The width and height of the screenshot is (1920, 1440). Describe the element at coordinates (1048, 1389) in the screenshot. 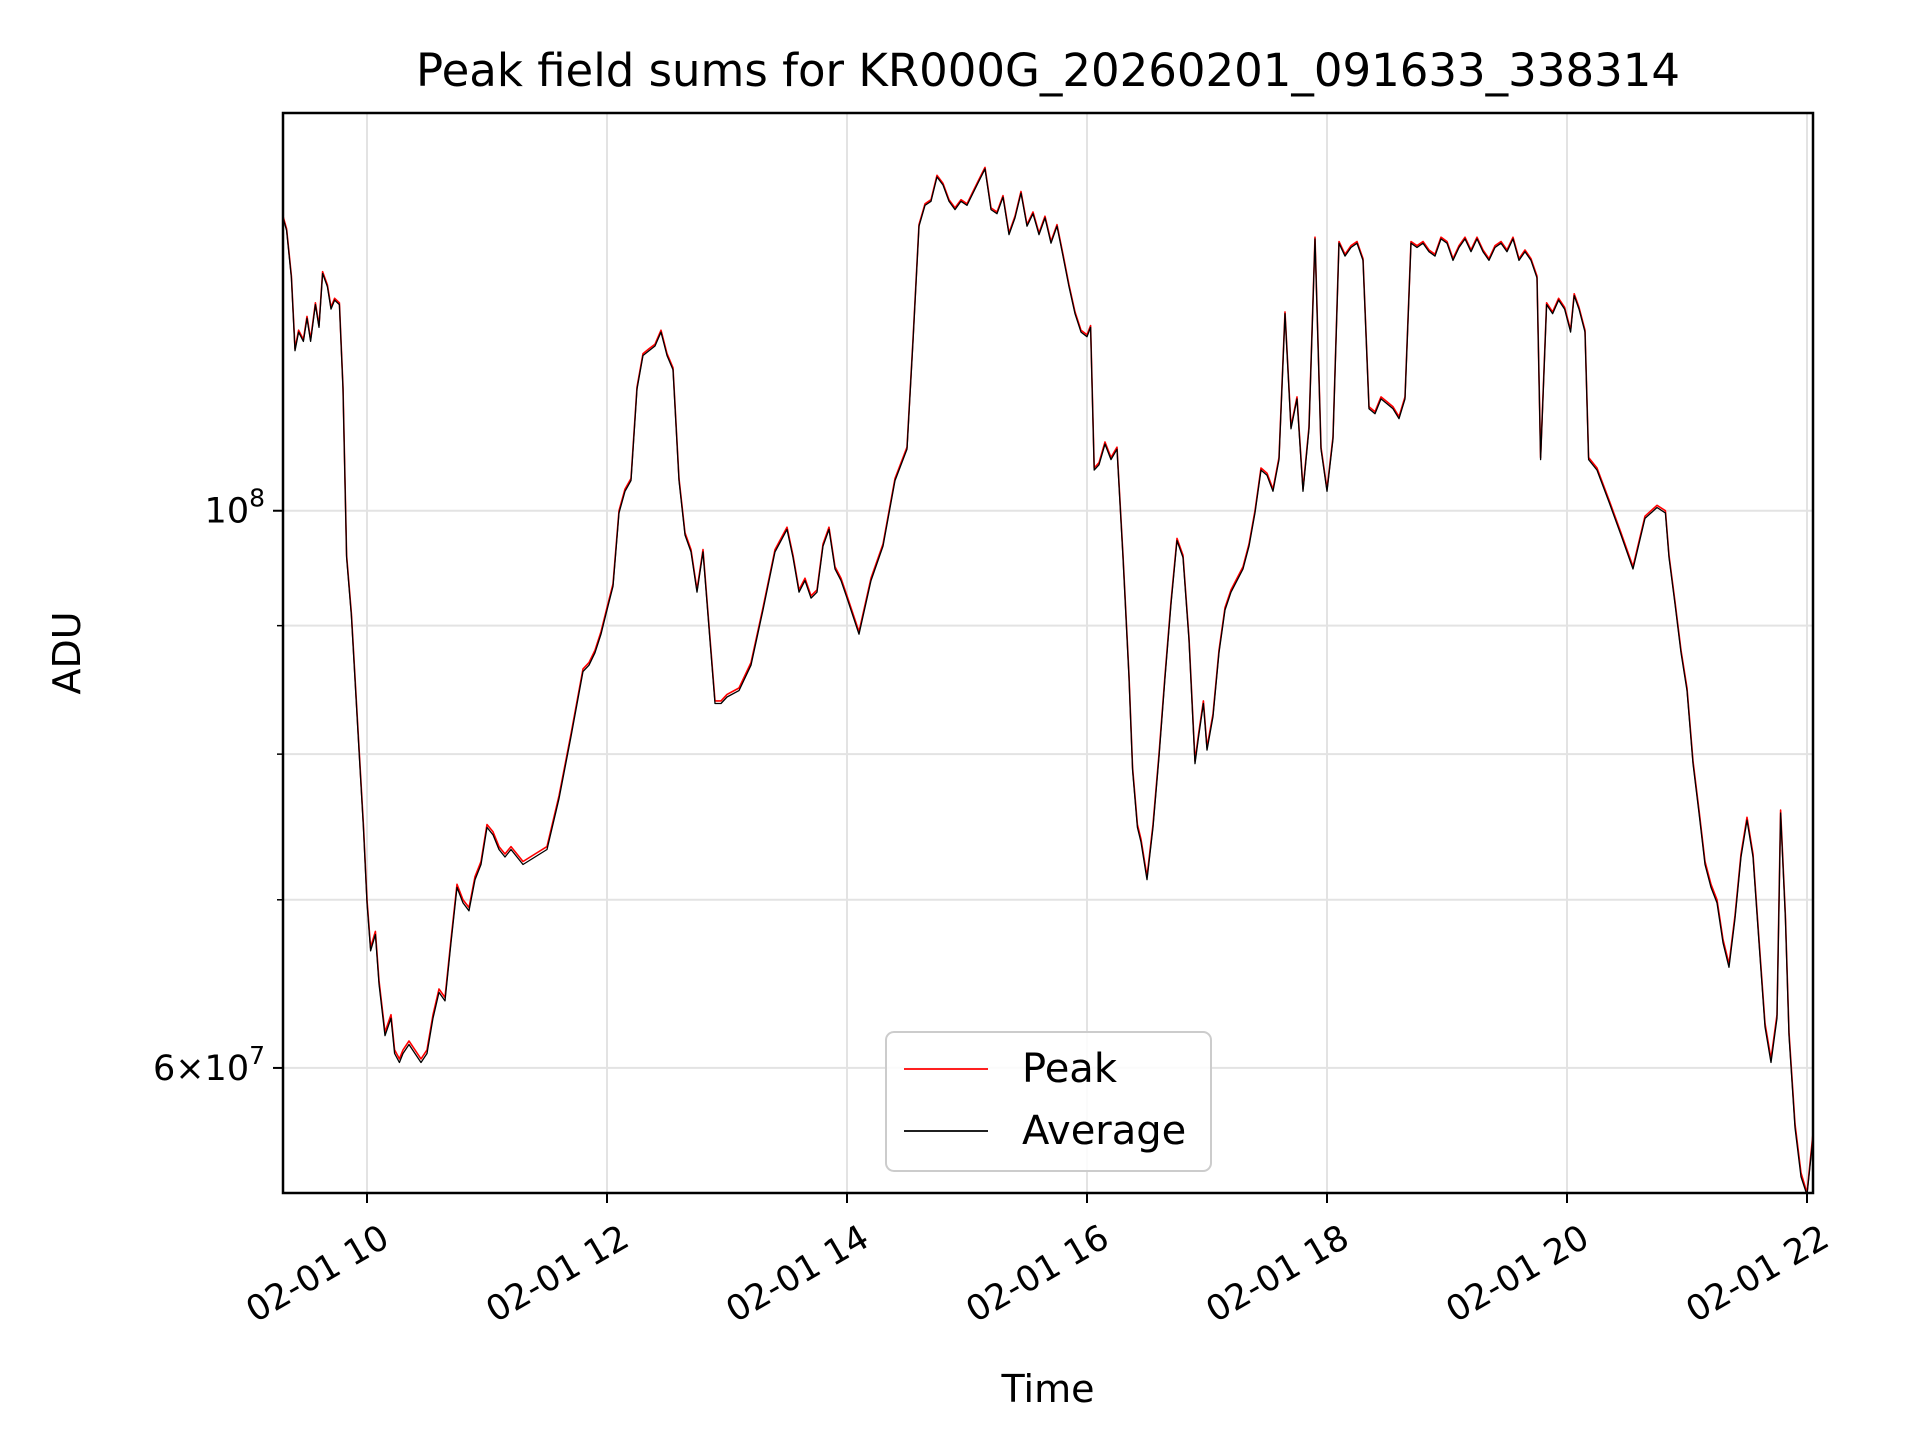

I see `x-axis-label: Time` at that location.